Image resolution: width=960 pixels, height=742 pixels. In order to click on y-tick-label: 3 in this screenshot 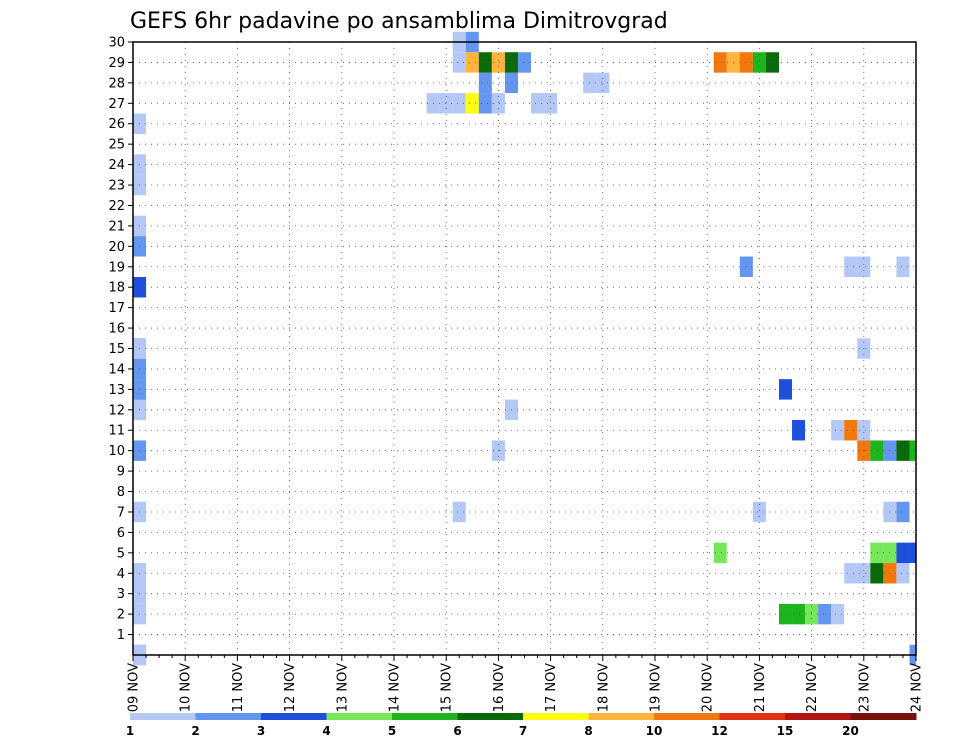, I will do `click(121, 594)`.